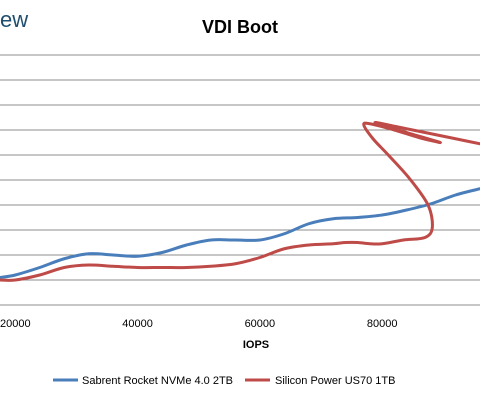 This screenshot has width=480, height=401. Describe the element at coordinates (14, 19) in the screenshot. I see `site-logo-fragment: ew` at that location.